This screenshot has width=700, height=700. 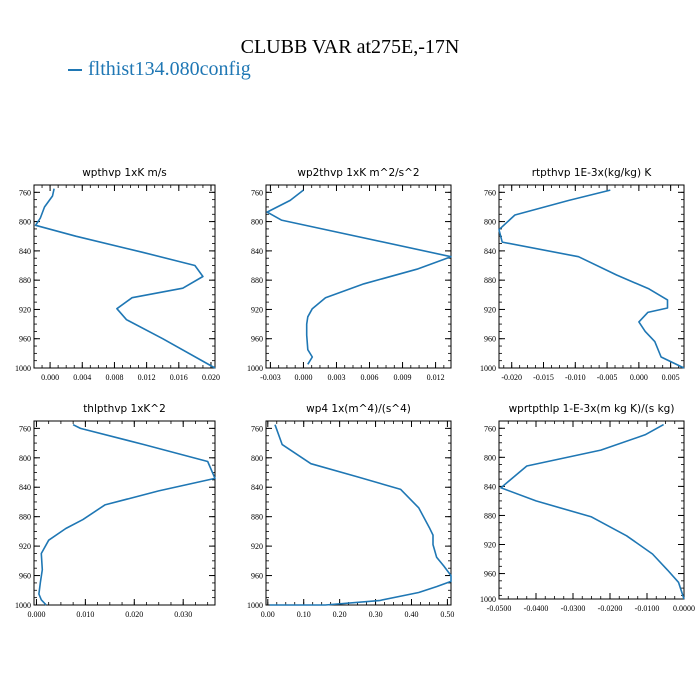 I want to click on x-tick-label: 0.005, so click(x=671, y=377).